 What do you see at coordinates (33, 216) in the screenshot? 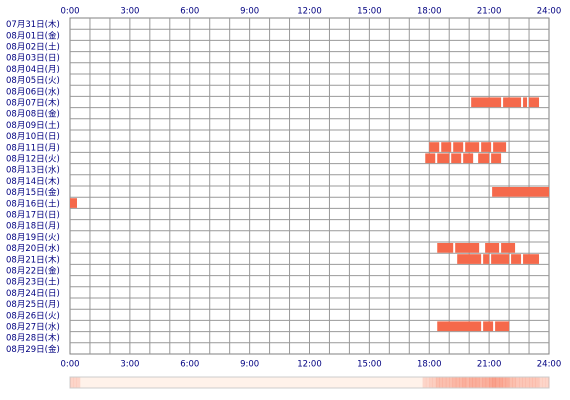
I see `row-label: 08月17日(日)` at bounding box center [33, 216].